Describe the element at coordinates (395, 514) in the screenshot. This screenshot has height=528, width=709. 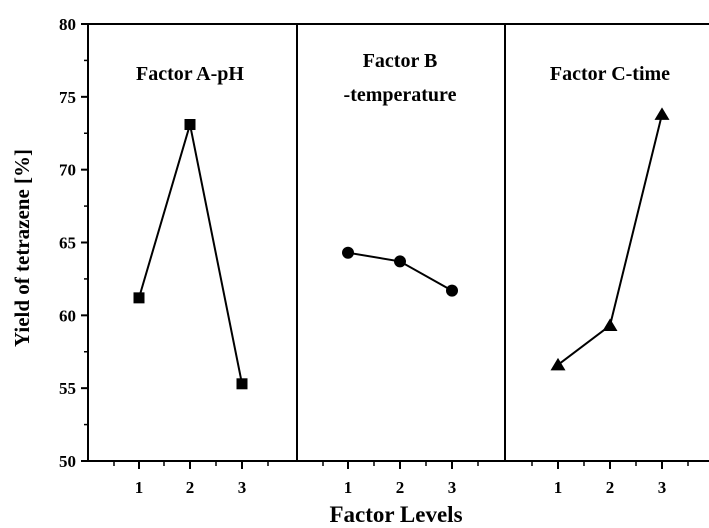
I see `x-axis-label: Factor Levels` at that location.